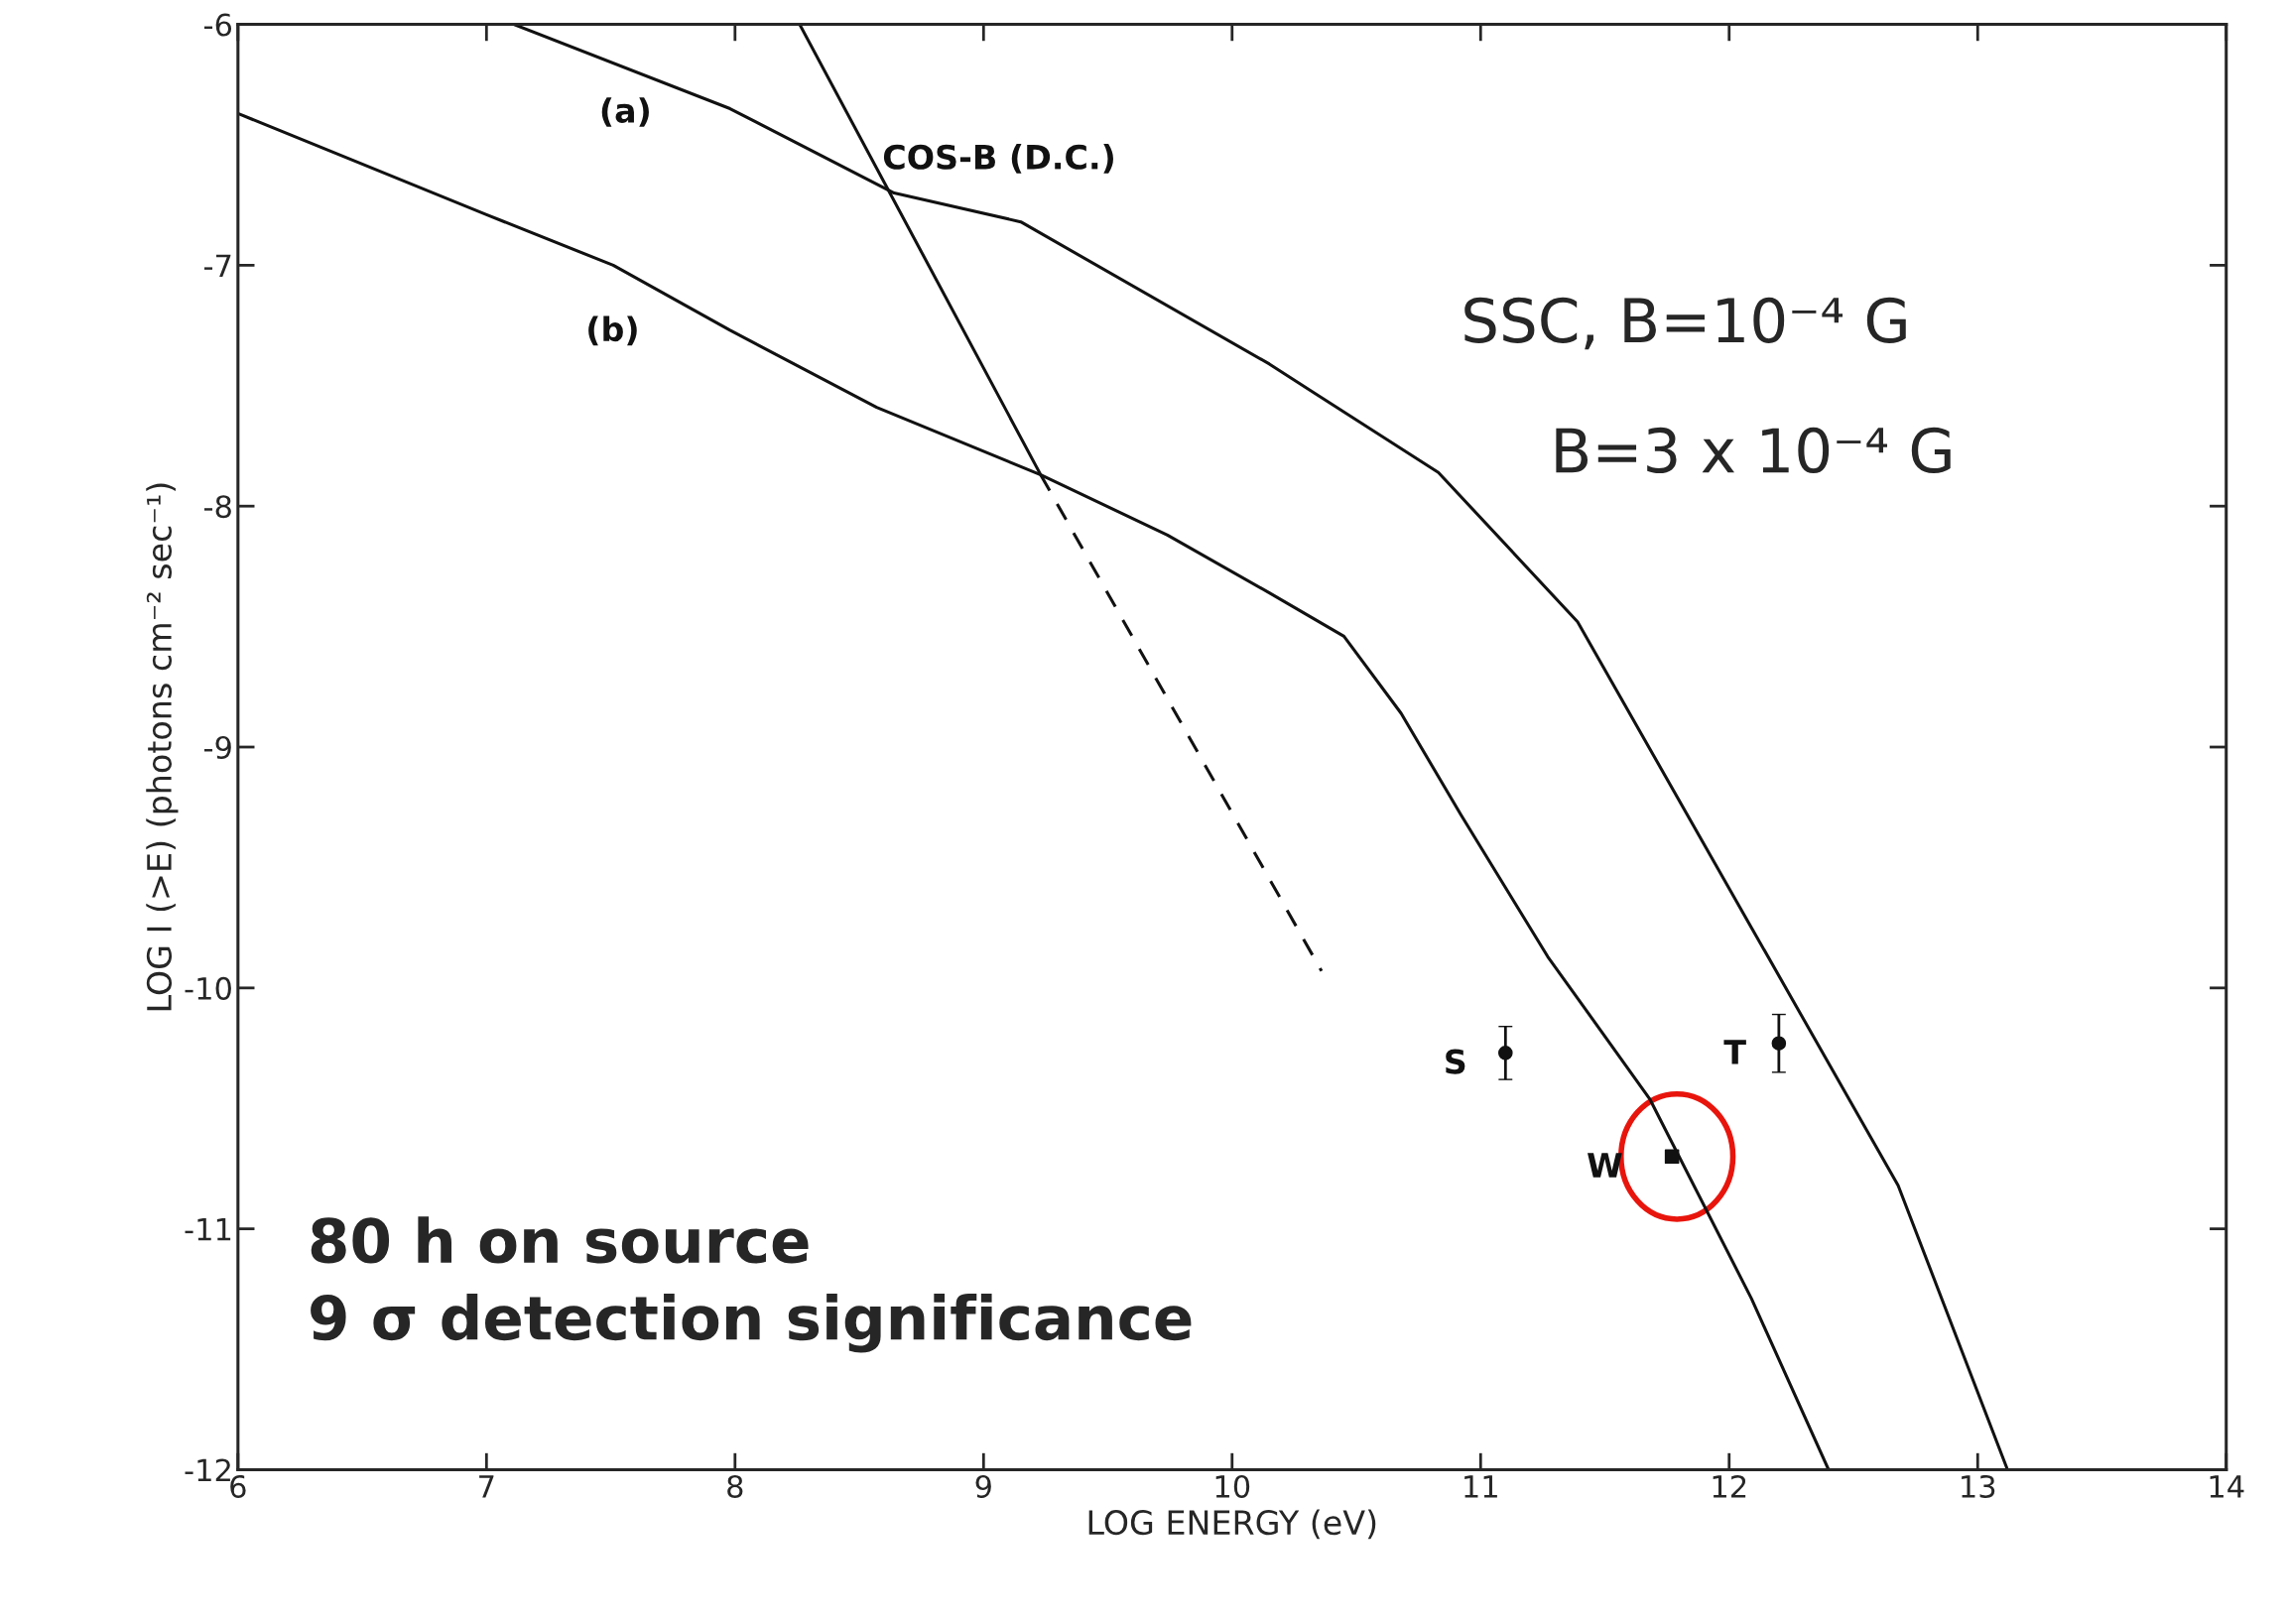 The width and height of the screenshot is (2288, 1624). Describe the element at coordinates (486, 1486) in the screenshot. I see `x-tick-label: 7` at that location.